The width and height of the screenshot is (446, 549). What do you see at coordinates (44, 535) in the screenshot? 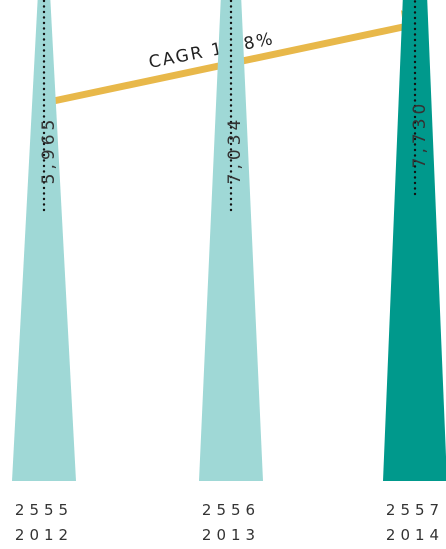
I see `category-sublabel-2012: 2012` at bounding box center [44, 535].